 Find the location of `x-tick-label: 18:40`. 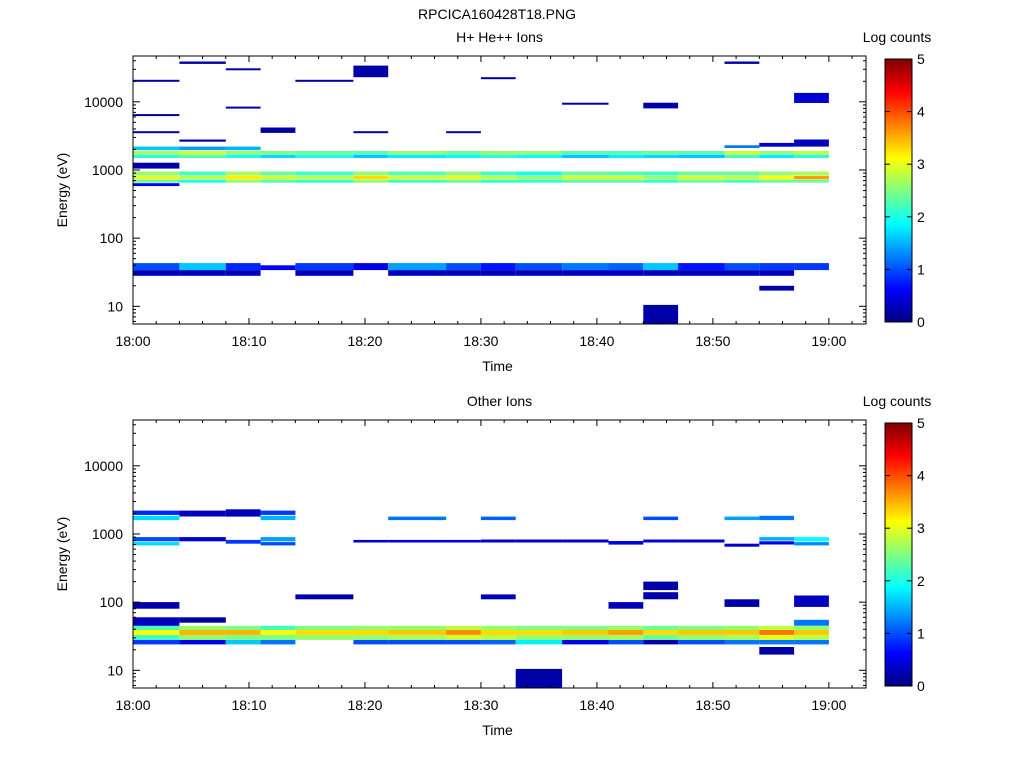

x-tick-label: 18:40 is located at coordinates (596, 341).